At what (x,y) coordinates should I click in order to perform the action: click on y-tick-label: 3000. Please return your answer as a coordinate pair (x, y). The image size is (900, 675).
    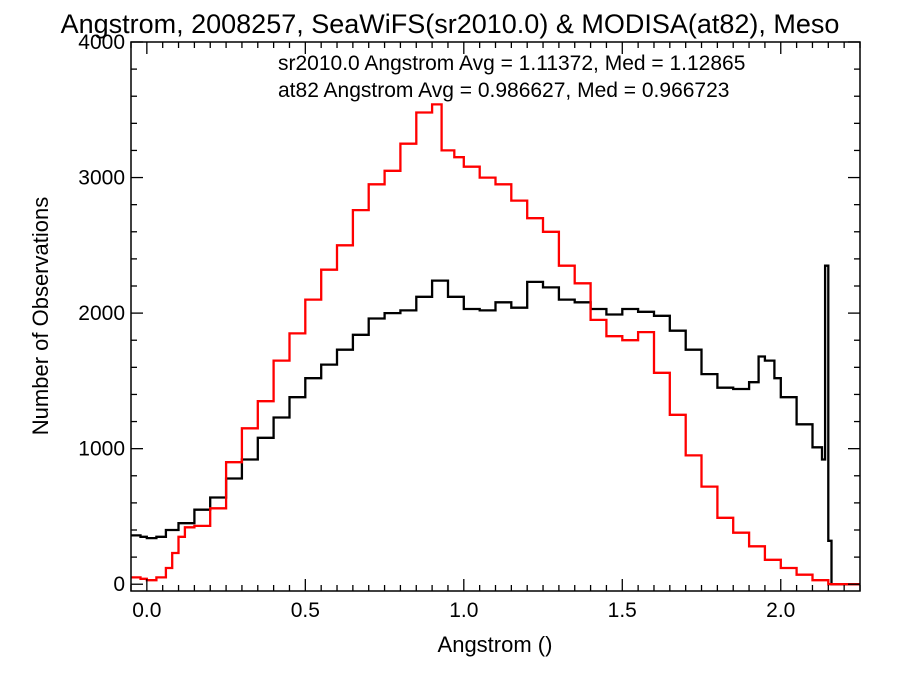
    Looking at the image, I should click on (101, 178).